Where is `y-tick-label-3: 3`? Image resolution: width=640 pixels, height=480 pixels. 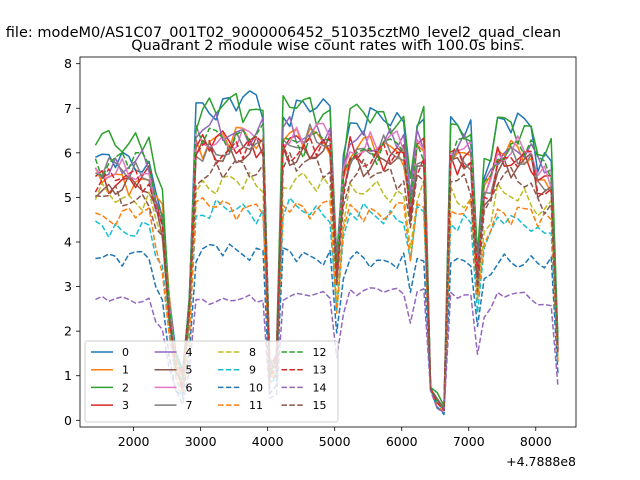
y-tick-label-3: 3 is located at coordinates (68, 286).